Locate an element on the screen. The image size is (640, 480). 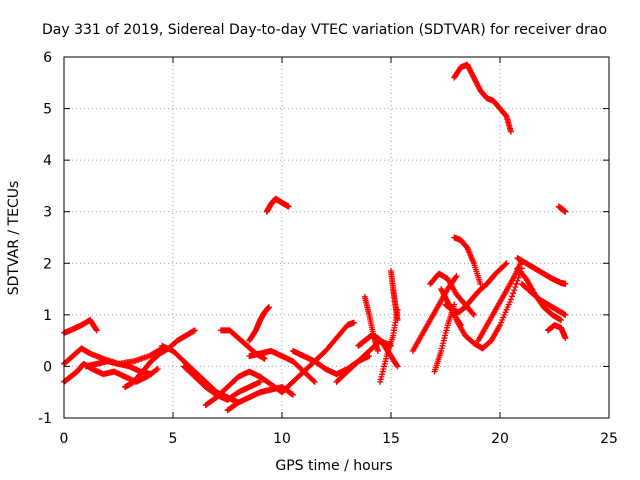
y-tick-label: 4 is located at coordinates (47, 161).